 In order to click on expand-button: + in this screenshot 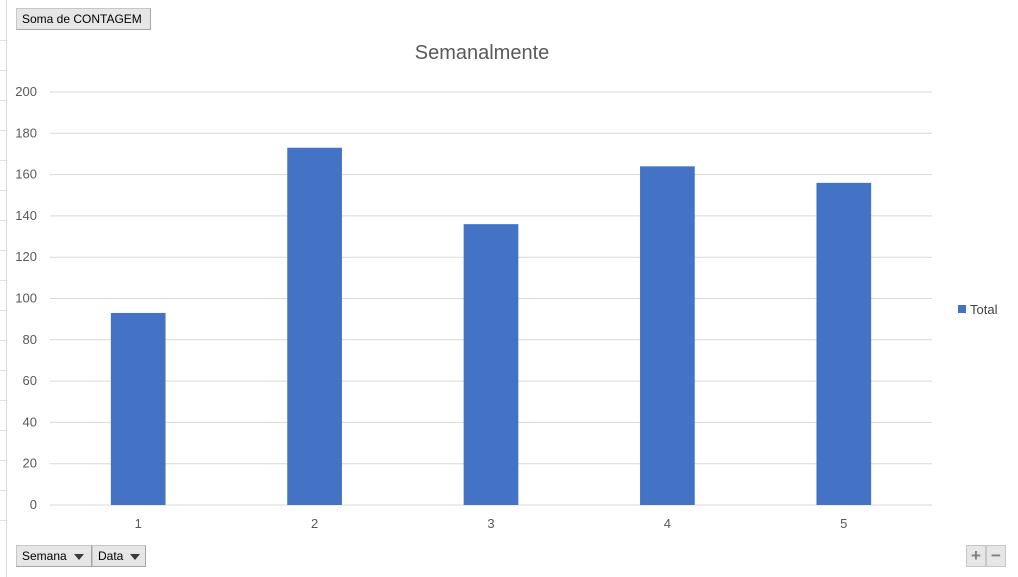, I will do `click(976, 556)`.